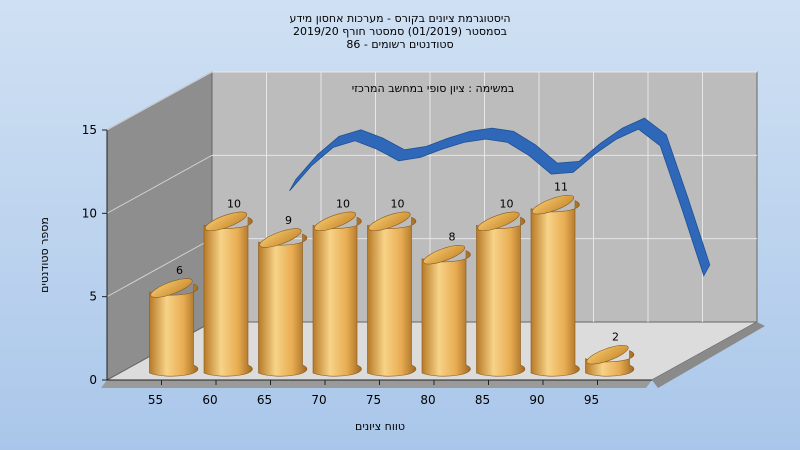 The image size is (800, 450). I want to click on x-axis-title: טווח ציונים, so click(380, 426).